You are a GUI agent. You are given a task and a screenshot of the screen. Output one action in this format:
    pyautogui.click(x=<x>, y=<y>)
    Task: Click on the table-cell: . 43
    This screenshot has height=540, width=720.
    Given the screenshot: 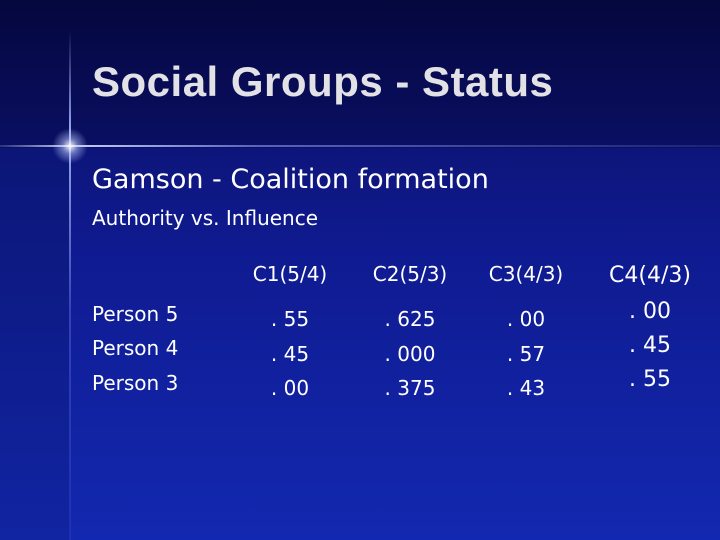 What is the action you would take?
    pyautogui.click(x=526, y=388)
    